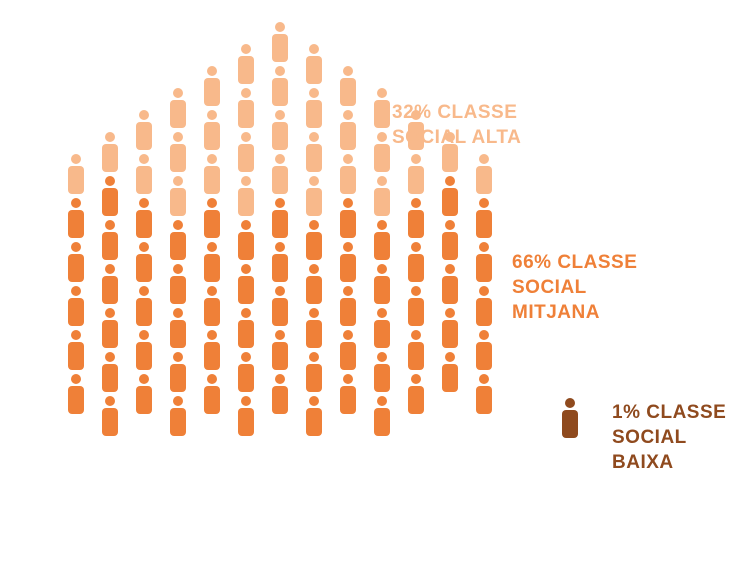 This screenshot has height=561, width=756. What do you see at coordinates (532, 262) in the screenshot?
I see `value-label: 66%` at bounding box center [532, 262].